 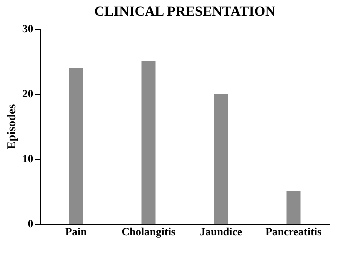 I want to click on y-tick-label: 20, so click(x=28, y=94).